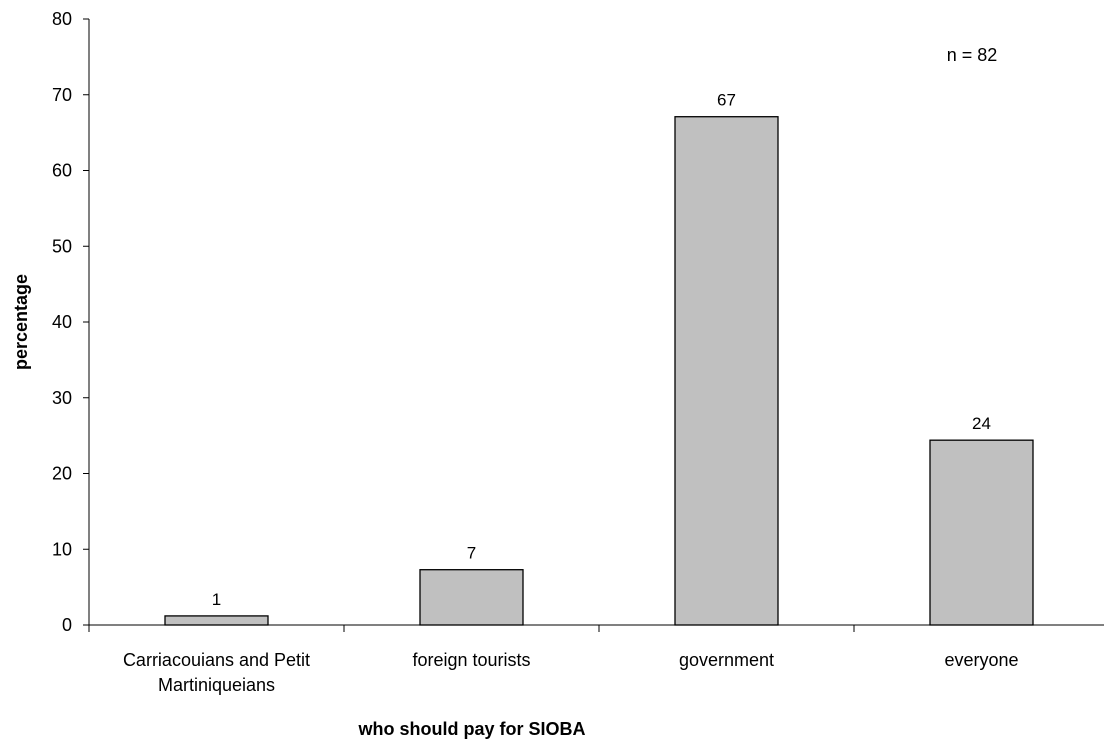  I want to click on data-label-3: 24, so click(981, 423).